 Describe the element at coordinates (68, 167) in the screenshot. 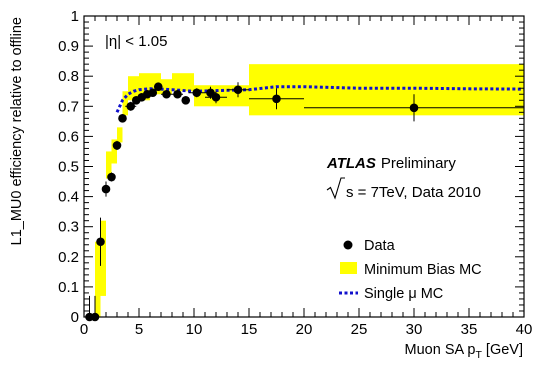

I see `y-tick-label: 0.5` at that location.